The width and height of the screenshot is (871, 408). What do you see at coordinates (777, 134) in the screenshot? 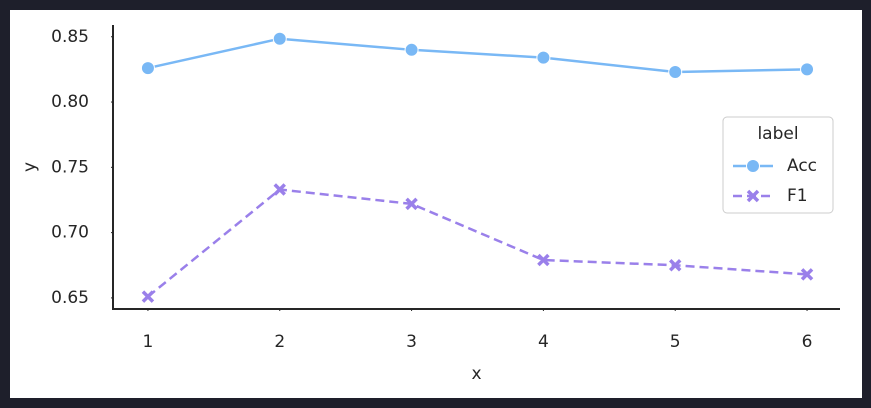
I see `legend-title: label` at bounding box center [777, 134].